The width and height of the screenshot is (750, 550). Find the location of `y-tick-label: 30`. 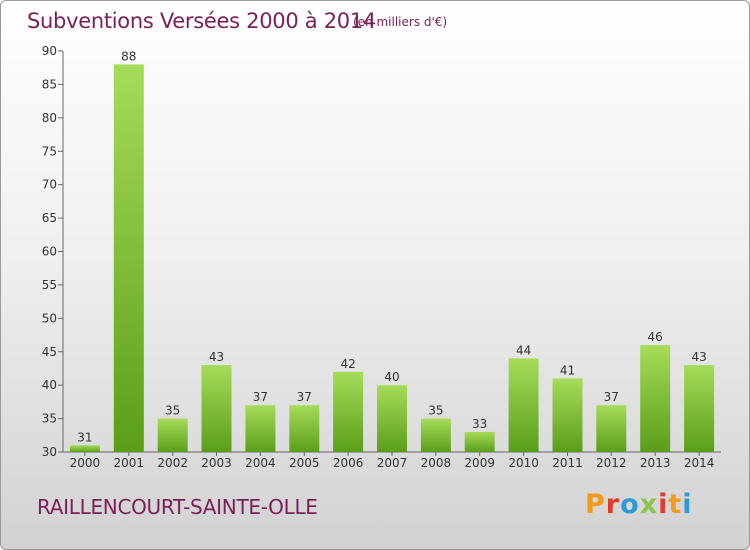

y-tick-label: 30 is located at coordinates (49, 452).